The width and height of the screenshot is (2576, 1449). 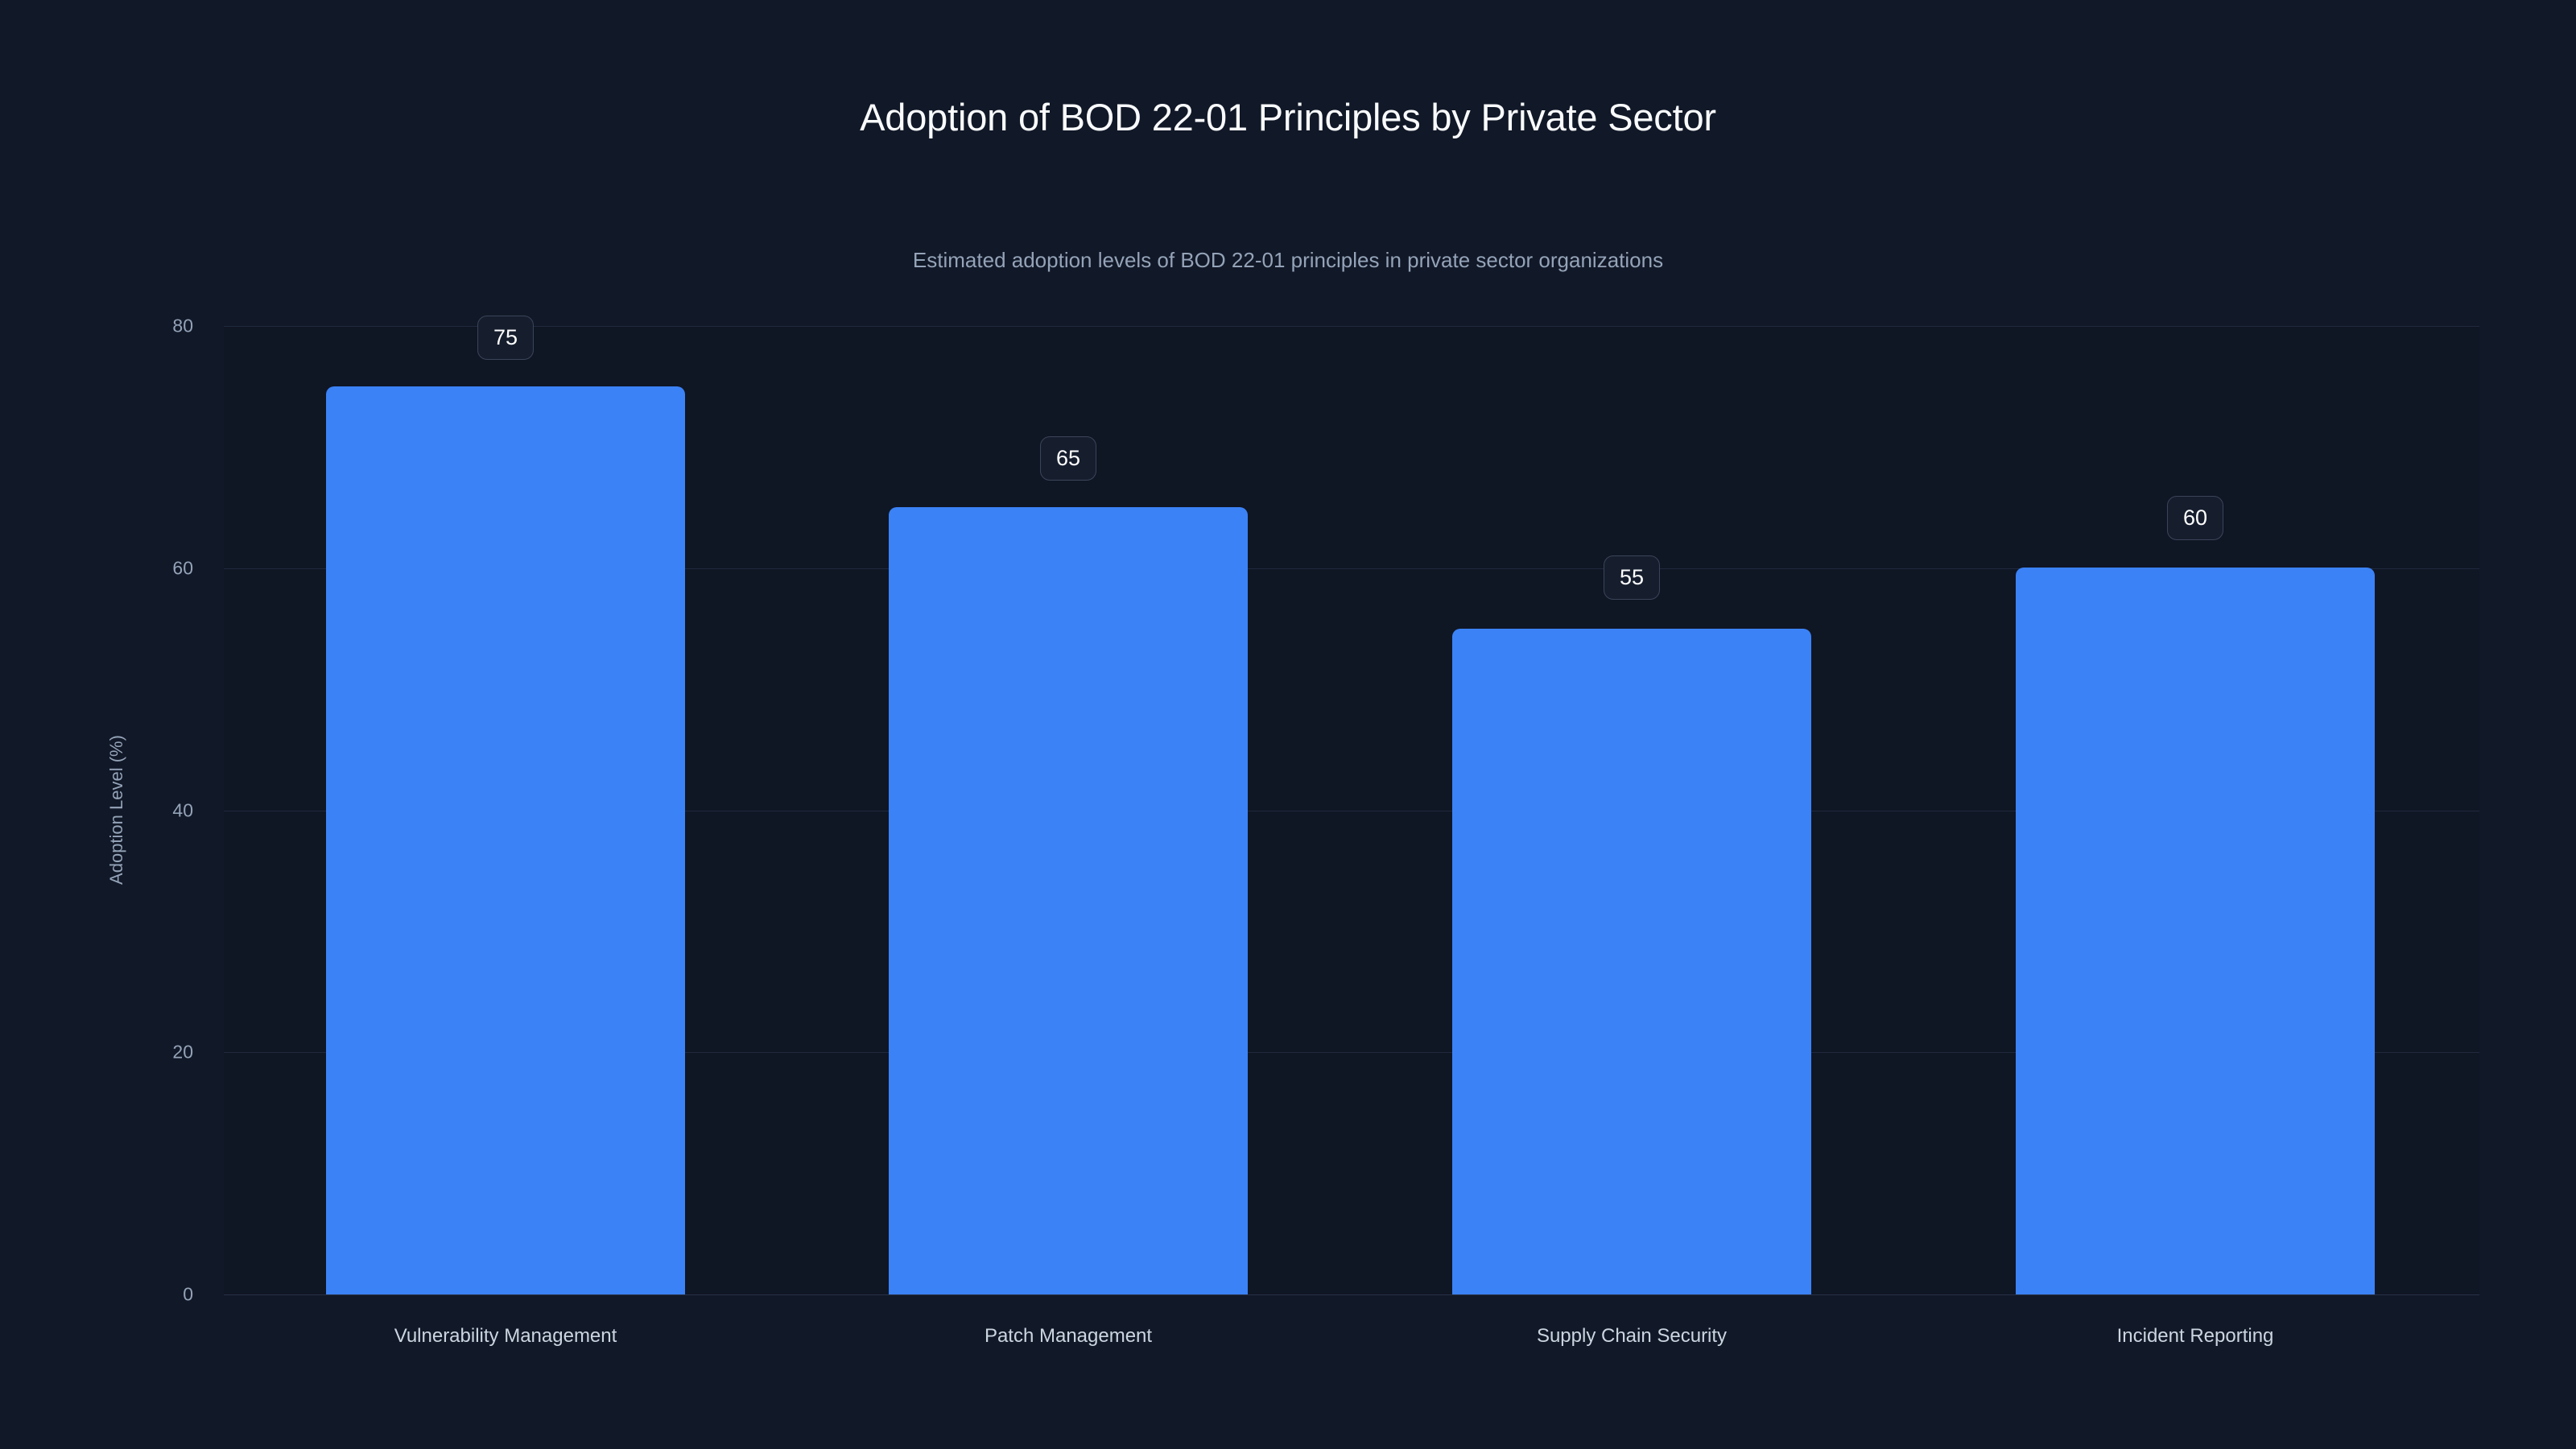 What do you see at coordinates (505, 1336) in the screenshot?
I see `x-tick-label-vulnerability-management: Vulnerability Management` at bounding box center [505, 1336].